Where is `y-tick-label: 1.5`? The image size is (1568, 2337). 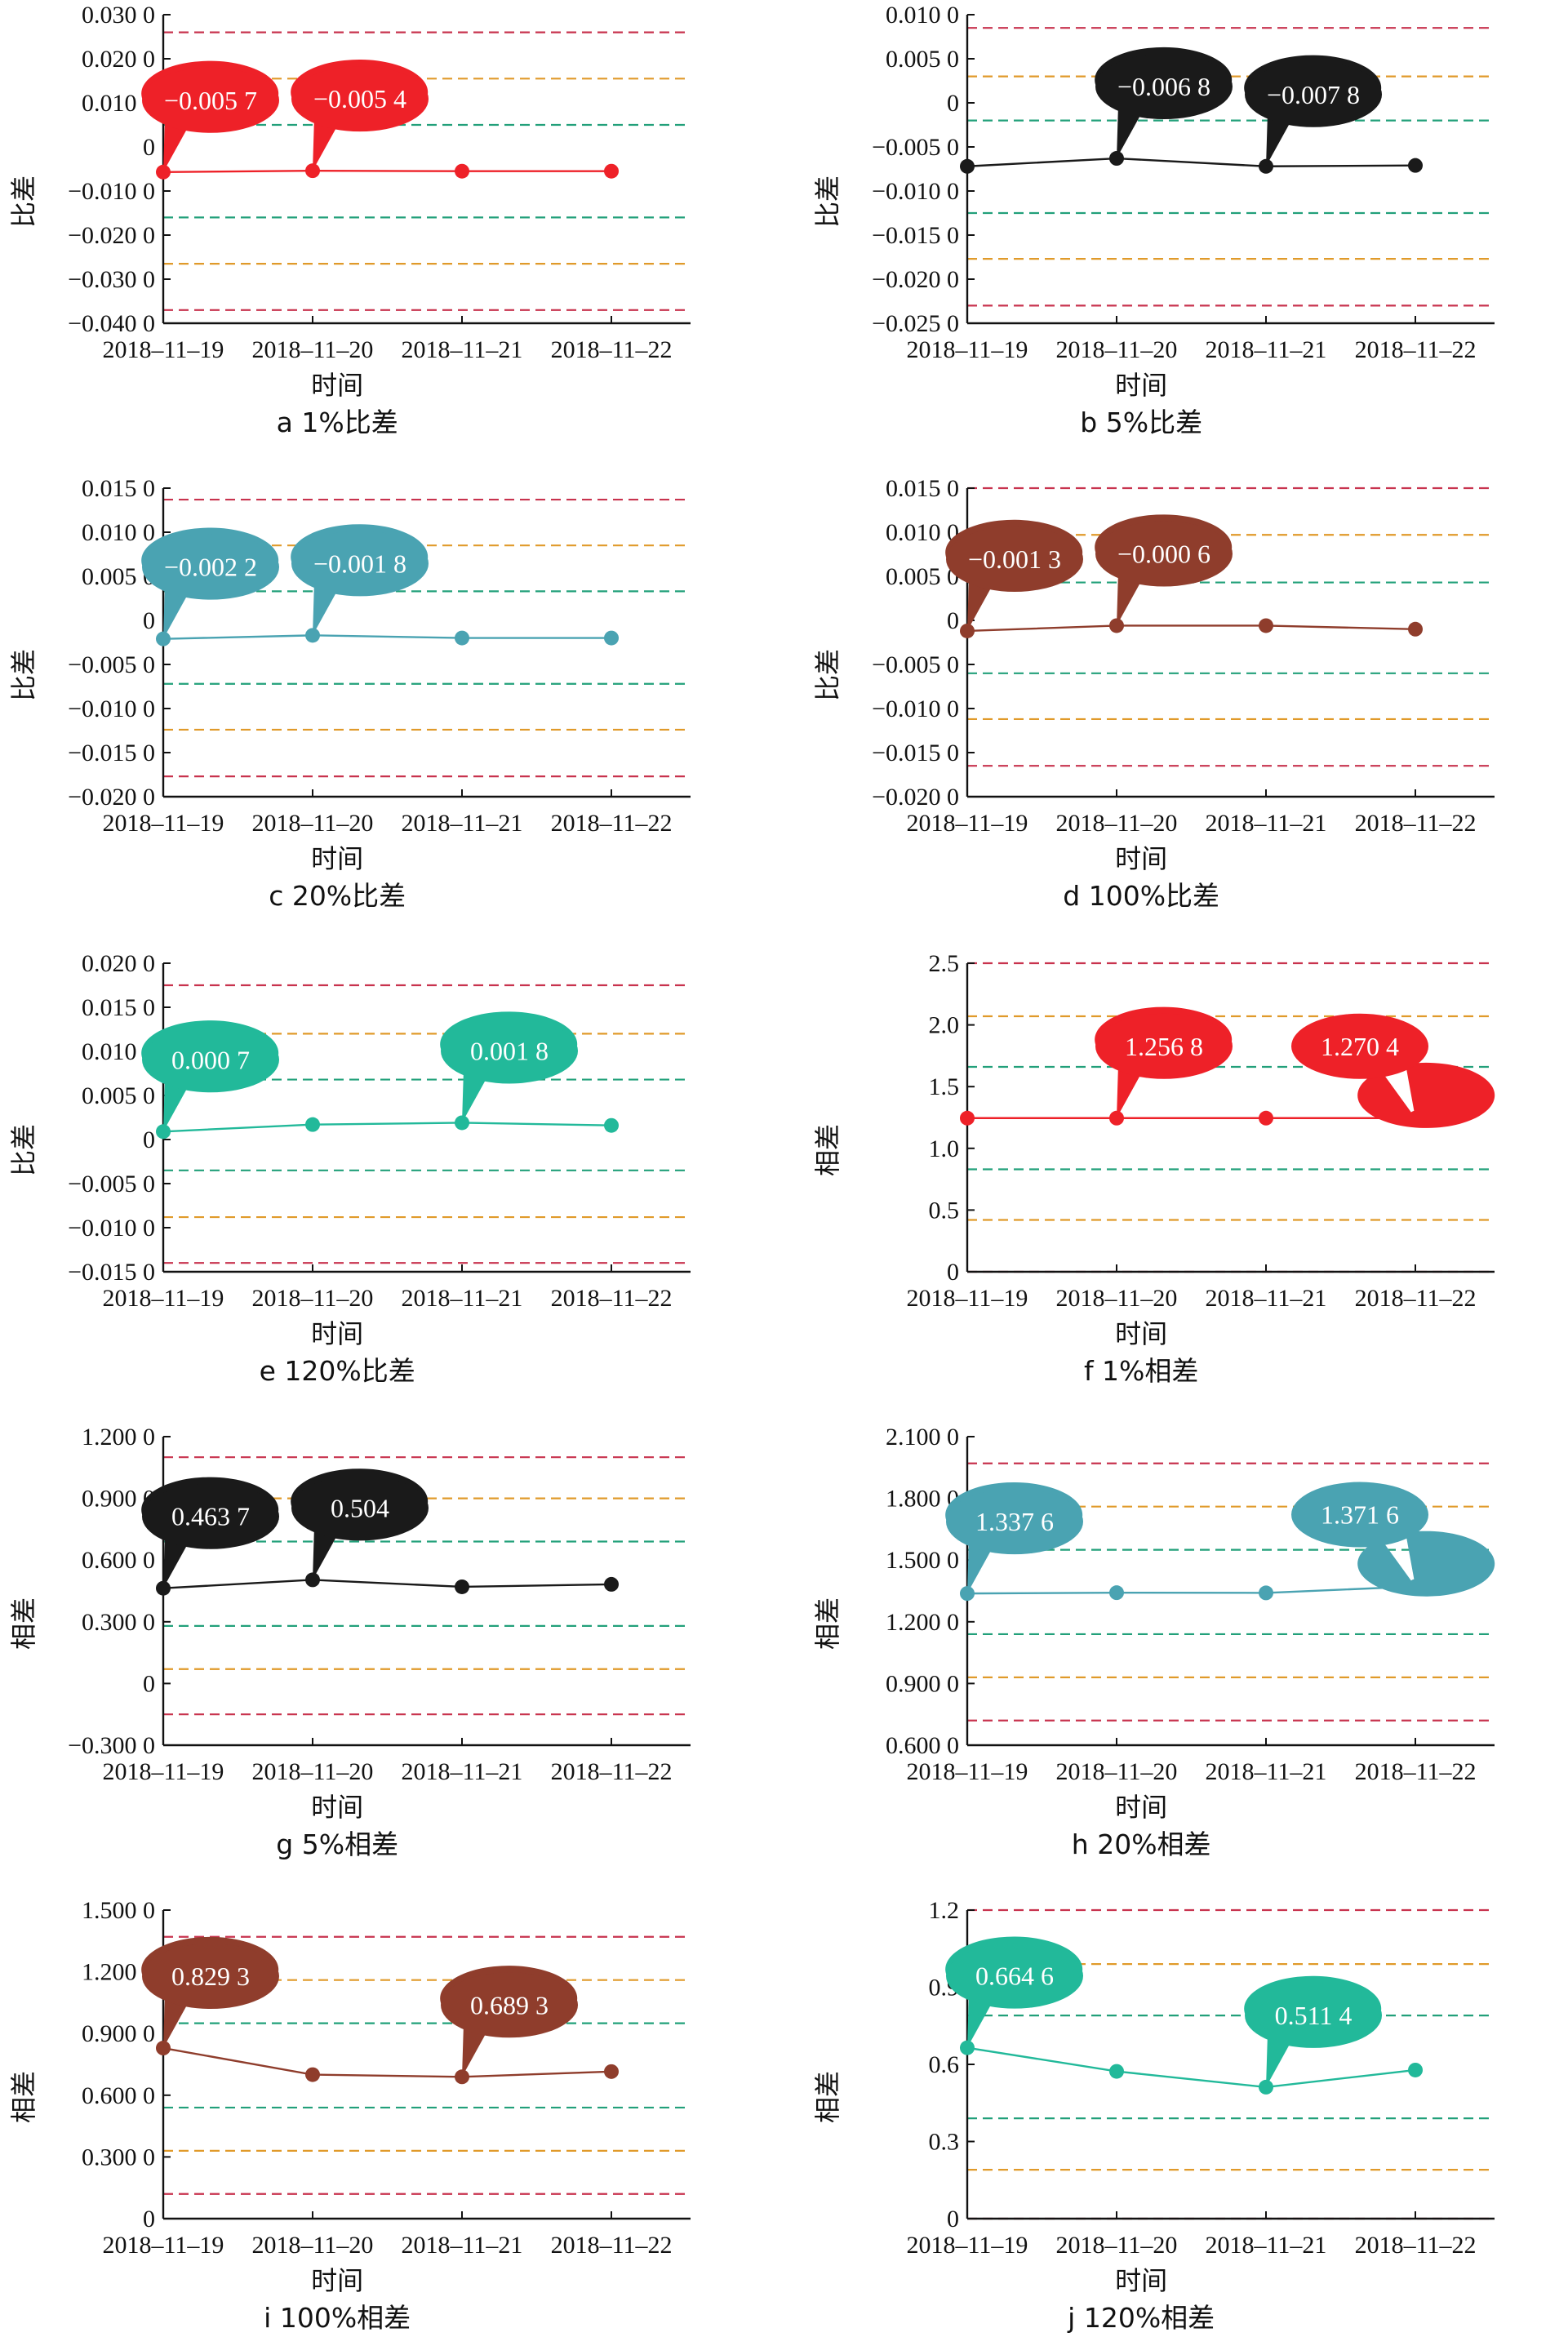
y-tick-label: 1.5 is located at coordinates (945, 1086).